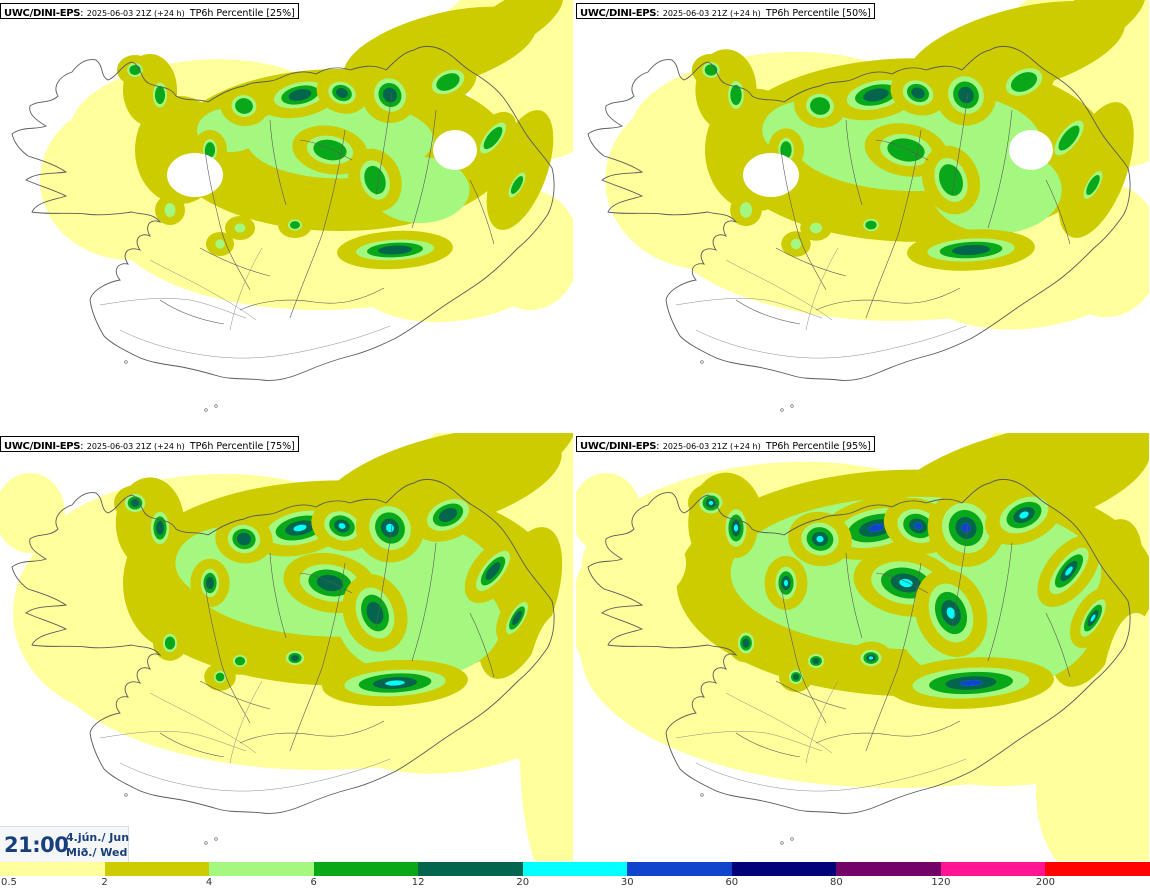  Describe the element at coordinates (242, 446) in the screenshot. I see `variable-label: TP6h Percentile [75%]` at that location.